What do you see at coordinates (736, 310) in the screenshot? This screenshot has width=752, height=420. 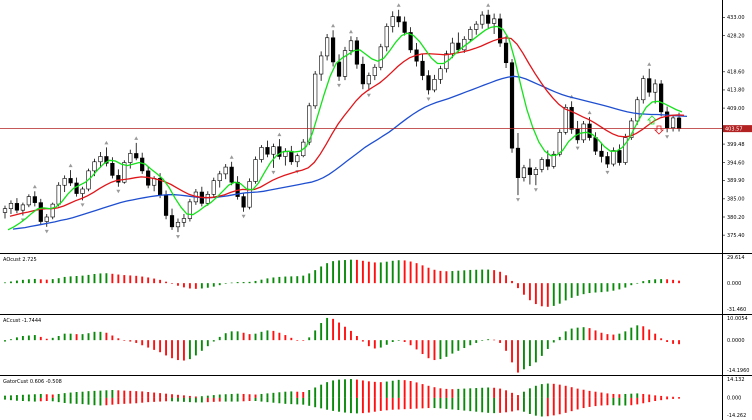 I see `axis-label: -31.460` at bounding box center [736, 310].